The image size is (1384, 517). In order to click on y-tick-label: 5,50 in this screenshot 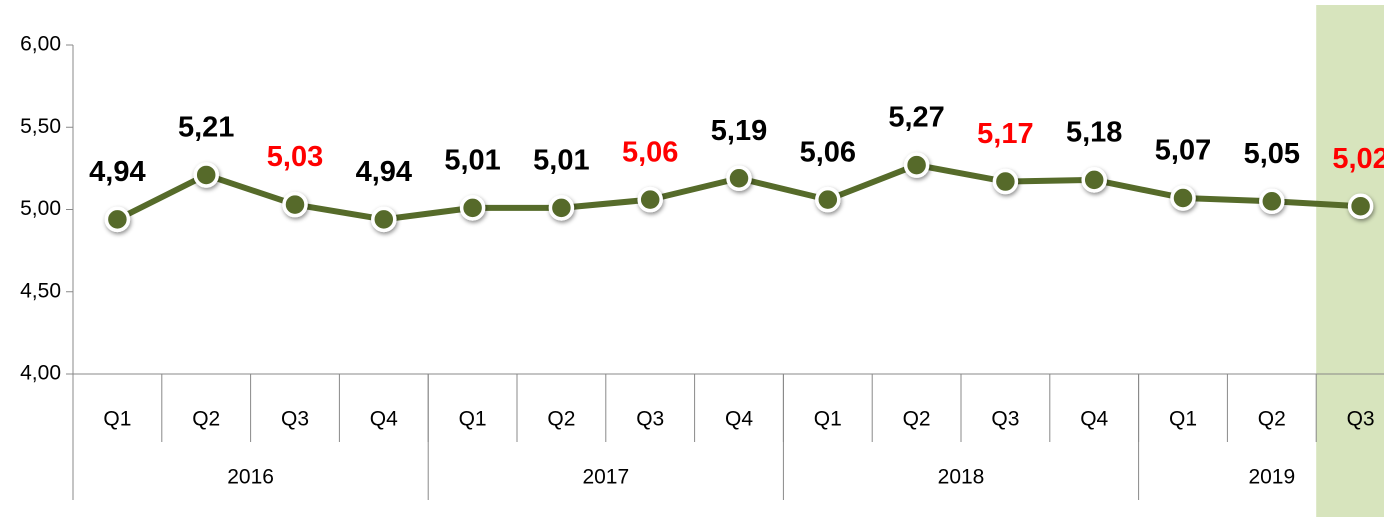, I will do `click(40, 126)`.